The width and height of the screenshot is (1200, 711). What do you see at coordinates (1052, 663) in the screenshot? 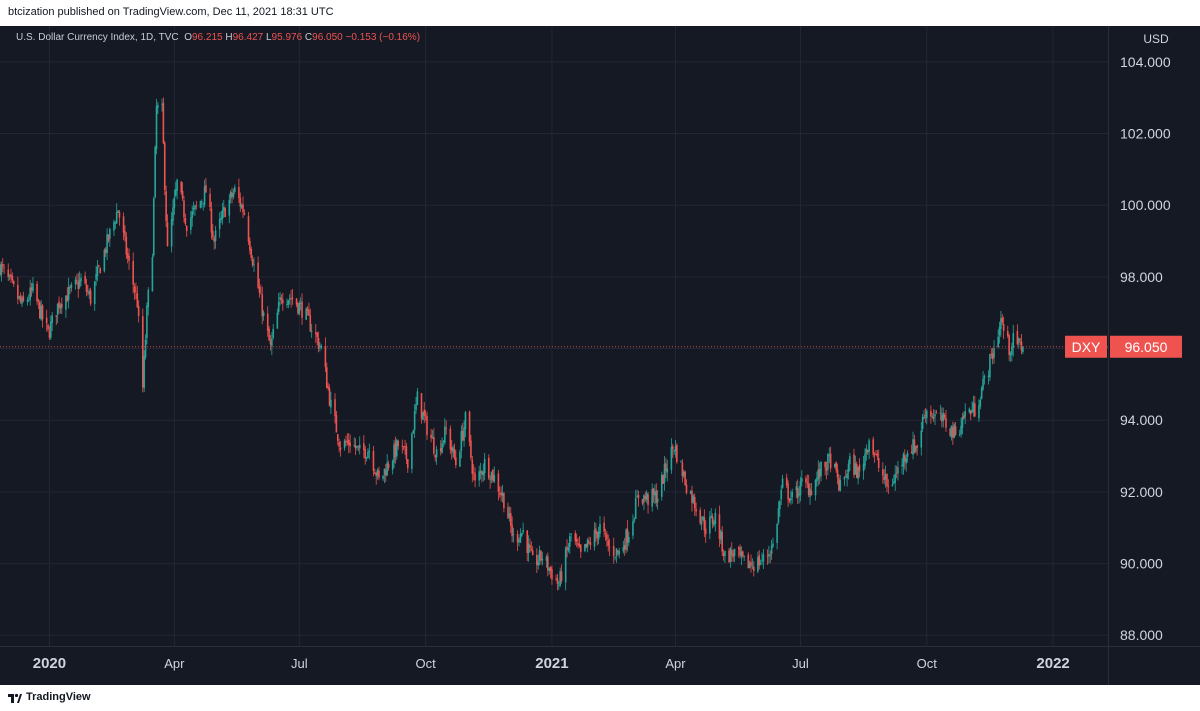
I see `time-tick-label: 2022` at bounding box center [1052, 663].